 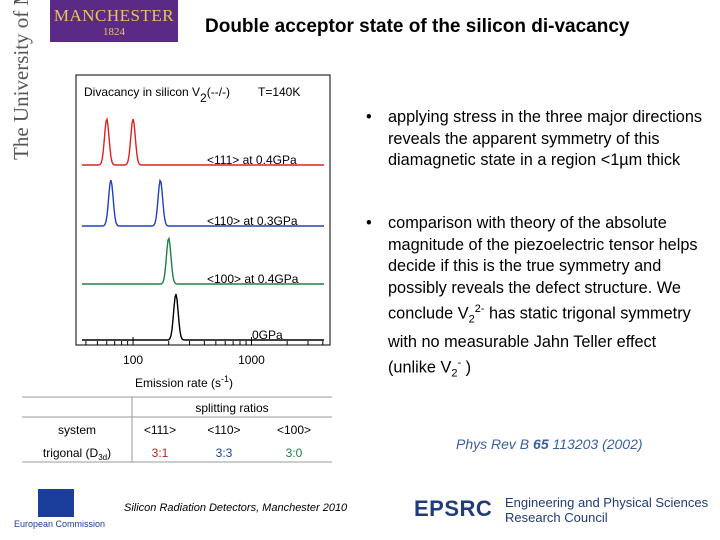 I want to click on table-caption: splitting ratios, so click(x=231, y=408).